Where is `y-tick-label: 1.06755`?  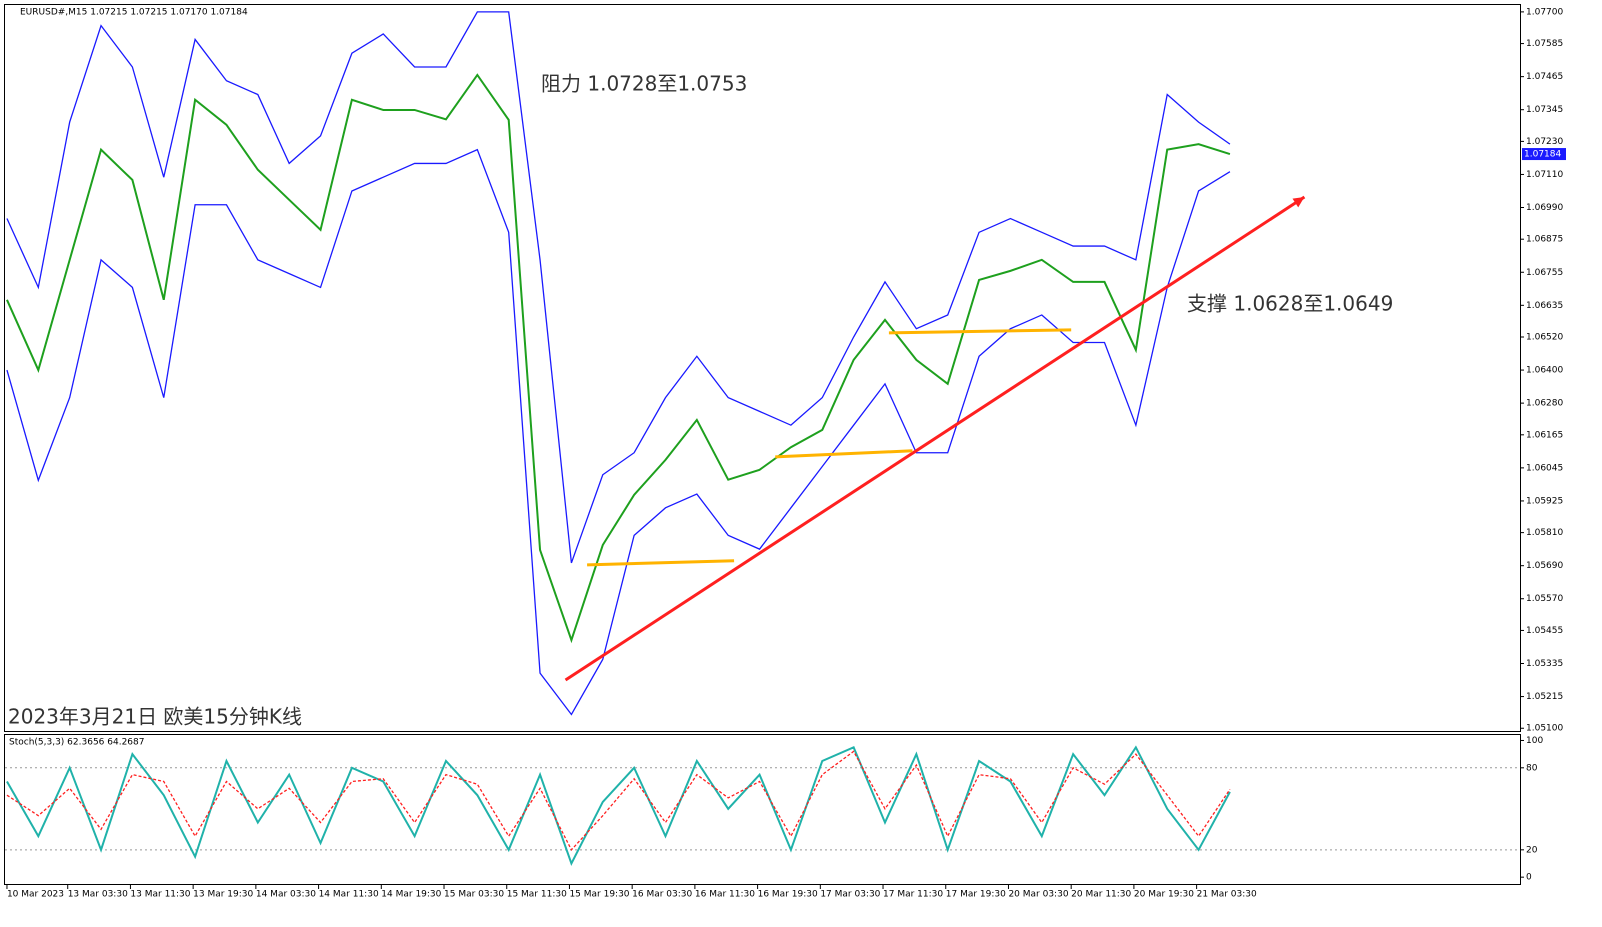
y-tick-label: 1.06755 is located at coordinates (1544, 273).